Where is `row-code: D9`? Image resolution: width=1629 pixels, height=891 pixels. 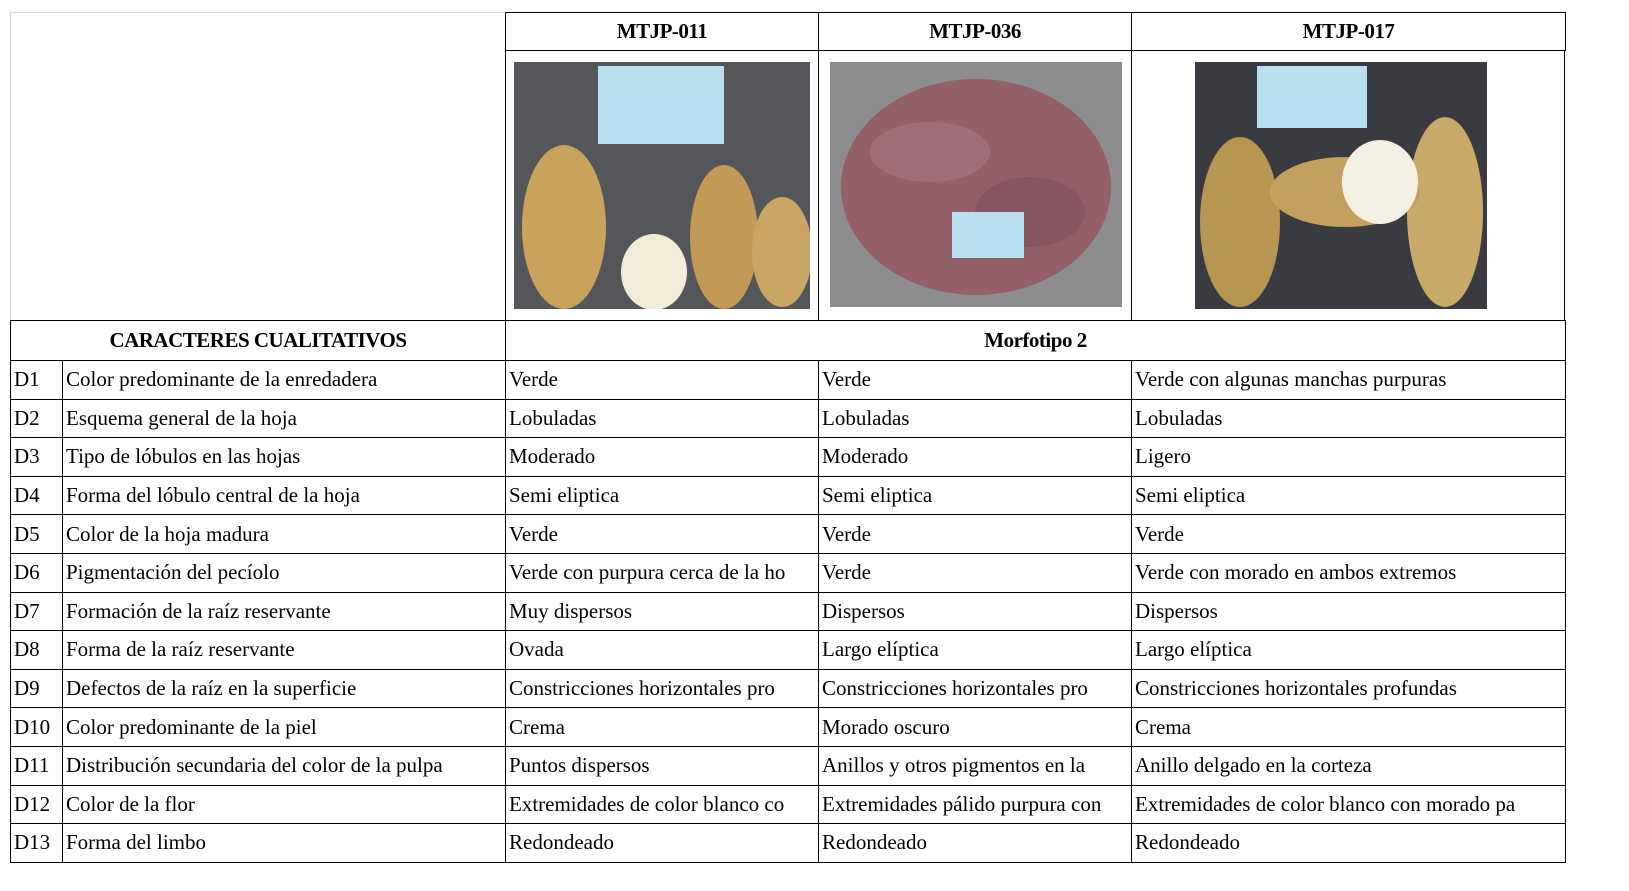
row-code: D9 is located at coordinates (36, 688).